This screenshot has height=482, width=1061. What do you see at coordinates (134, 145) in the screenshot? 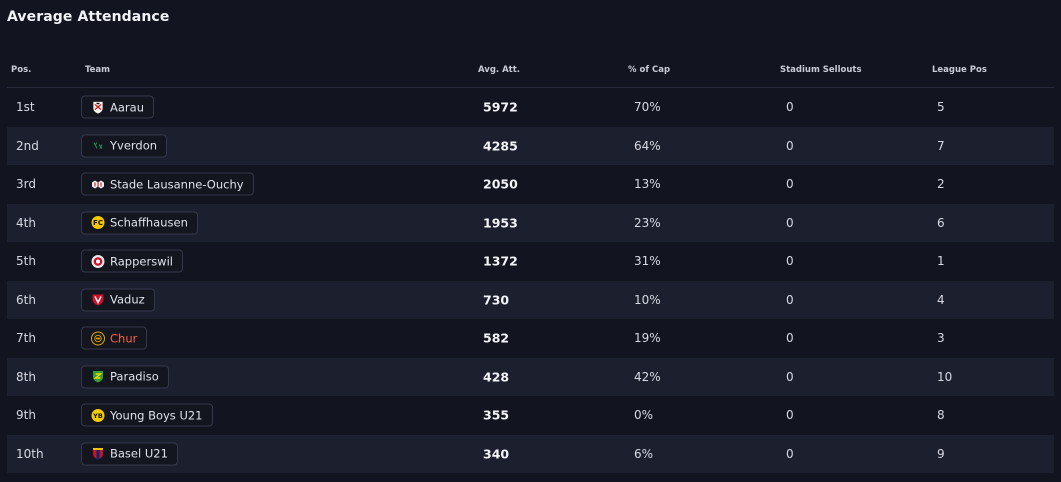
I see `team-name: Yverdon` at bounding box center [134, 145].